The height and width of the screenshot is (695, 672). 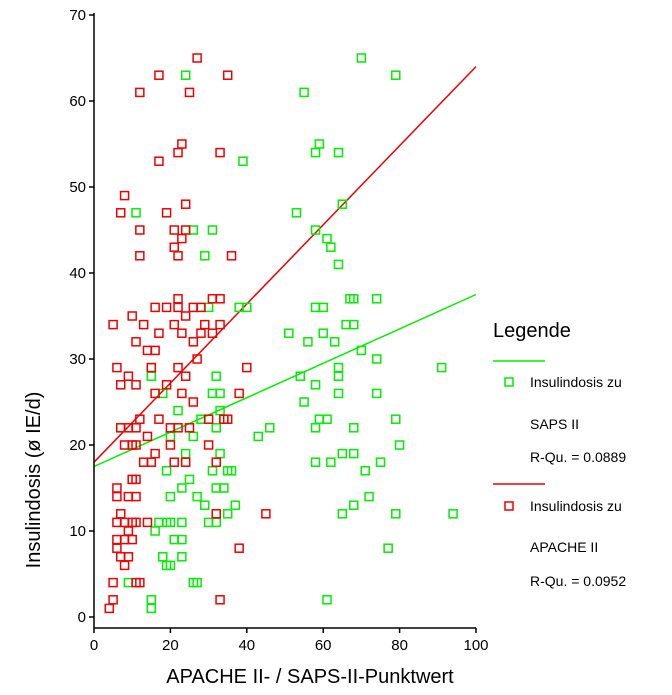 I want to click on x-tick-label: 100, so click(x=475, y=645).